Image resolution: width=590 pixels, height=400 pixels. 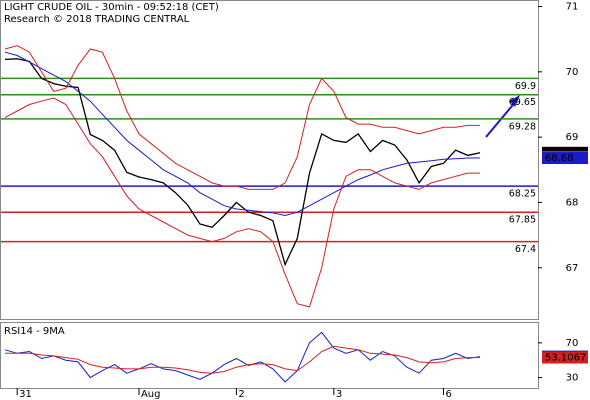 What do you see at coordinates (34, 331) in the screenshot?
I see `rsi-title: RSI14 - 9MA` at bounding box center [34, 331].